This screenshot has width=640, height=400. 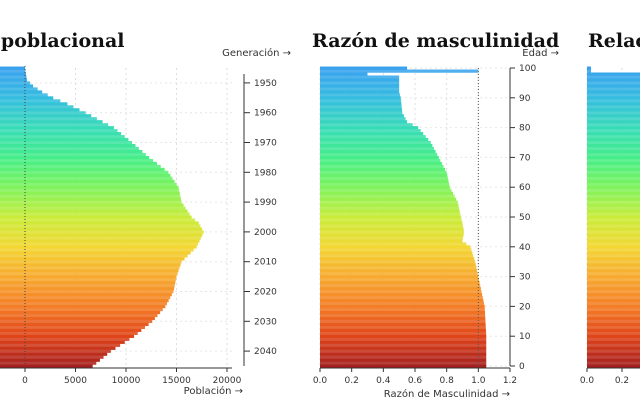 I want to click on ratio-x-tick-label: 1.2, so click(x=510, y=381).